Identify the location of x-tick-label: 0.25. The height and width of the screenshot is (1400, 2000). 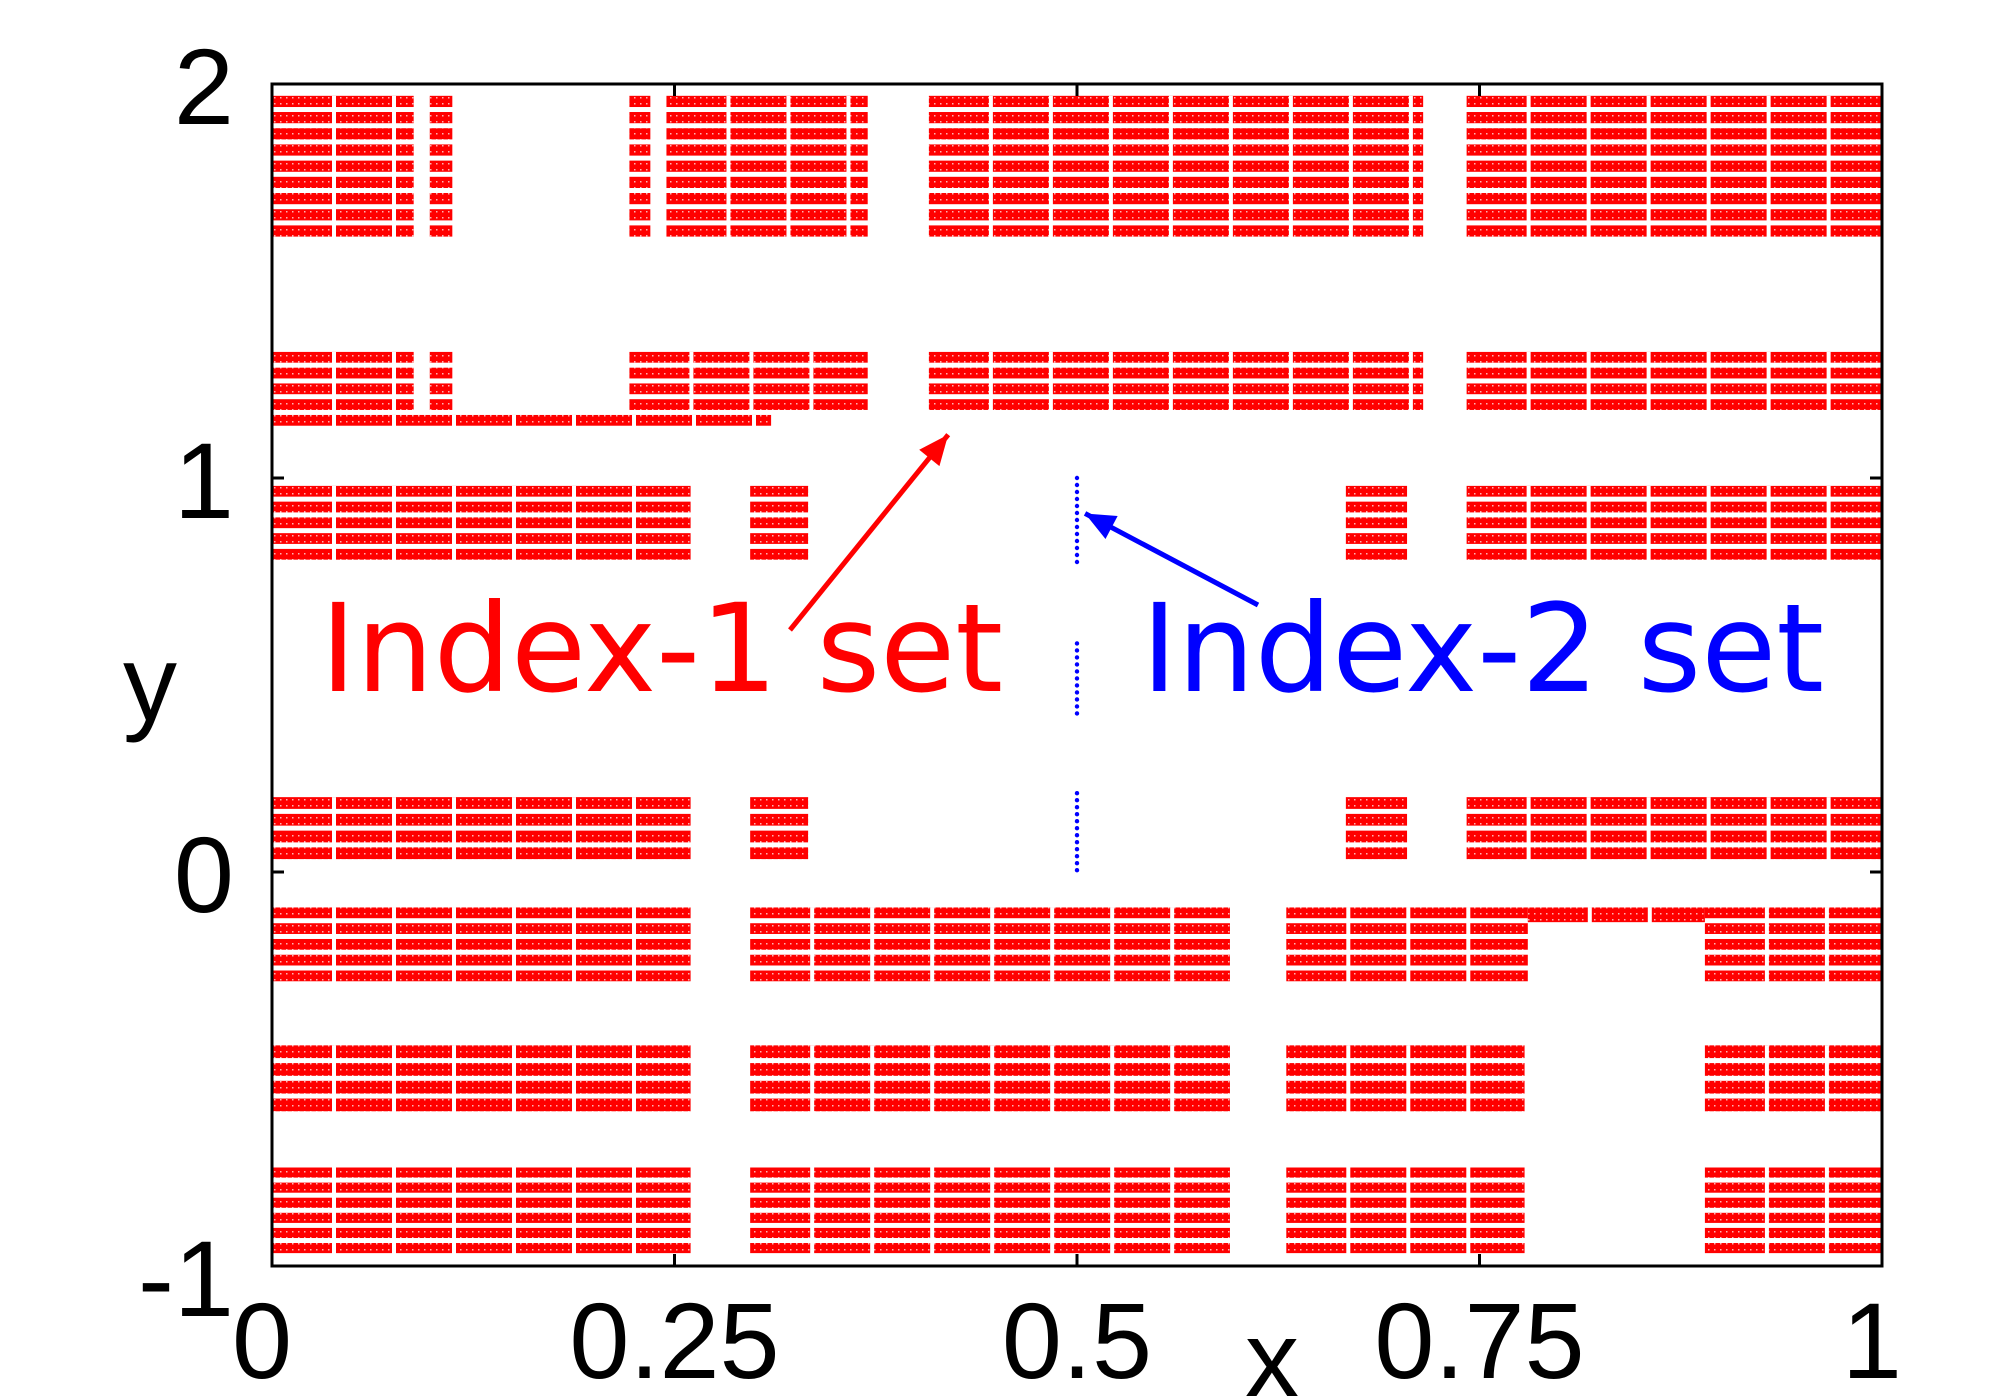
(674, 1340).